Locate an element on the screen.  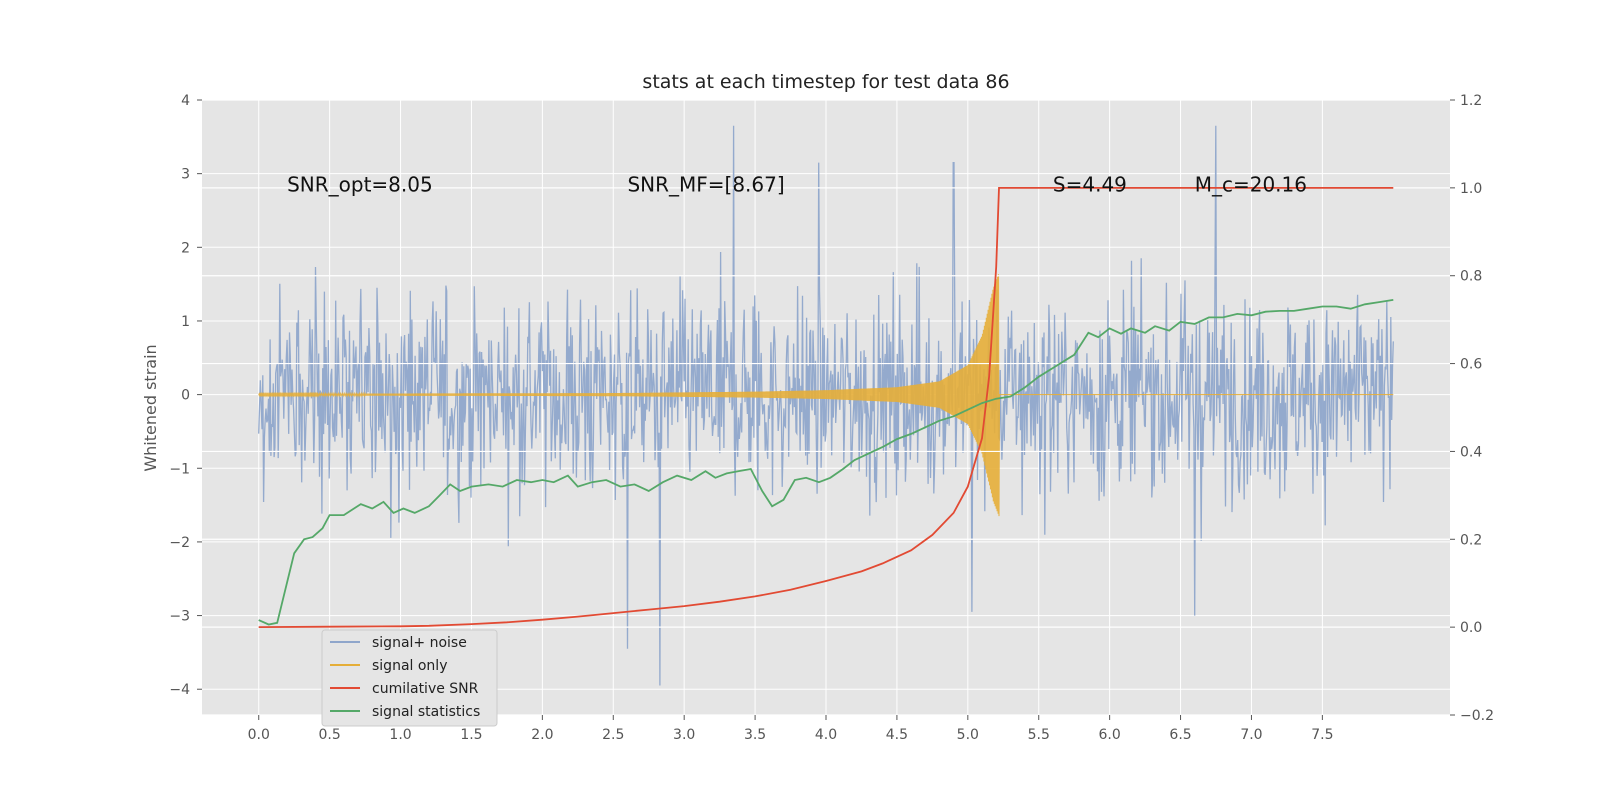
x-tick-label: 0.5 is located at coordinates (330, 735).